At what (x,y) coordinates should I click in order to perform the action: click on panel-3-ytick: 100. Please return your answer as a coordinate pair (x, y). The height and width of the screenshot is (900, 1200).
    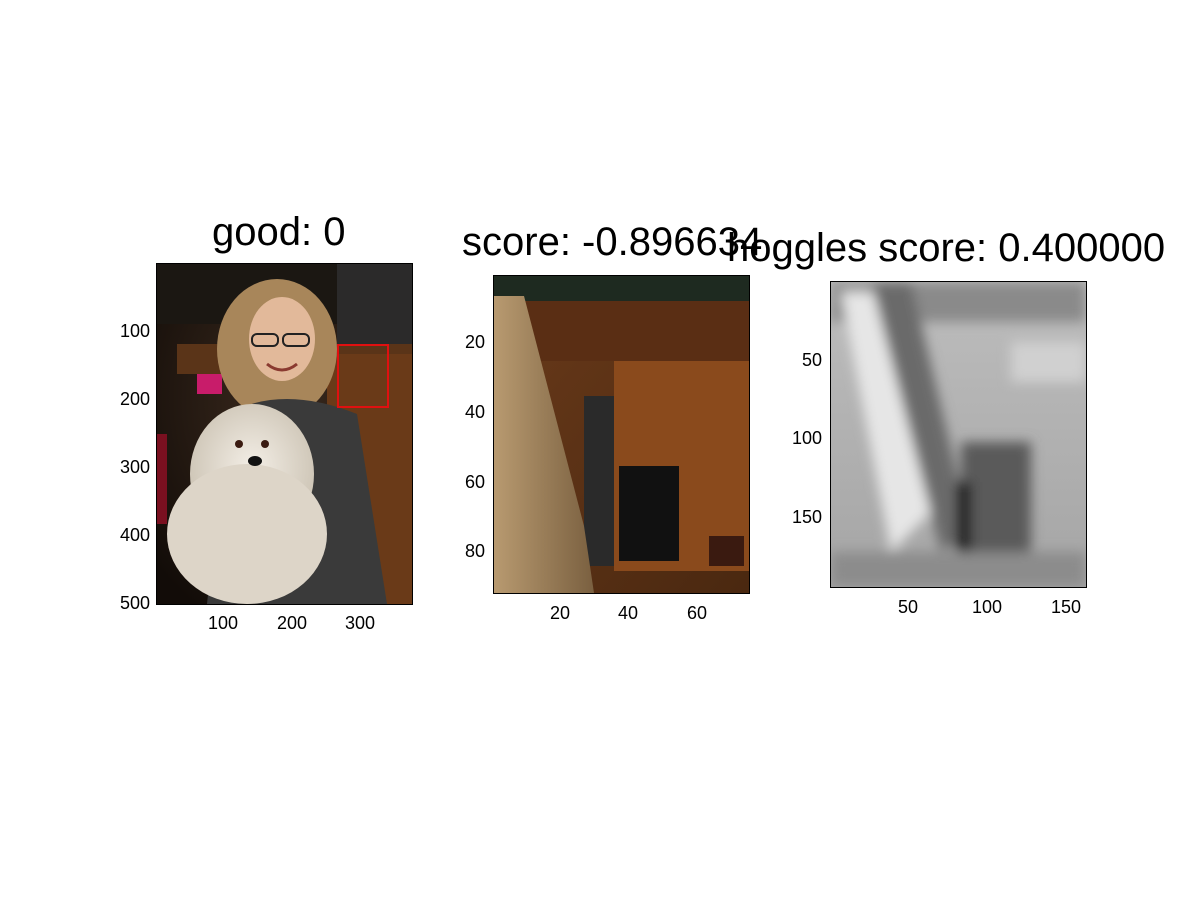
    Looking at the image, I should click on (806, 438).